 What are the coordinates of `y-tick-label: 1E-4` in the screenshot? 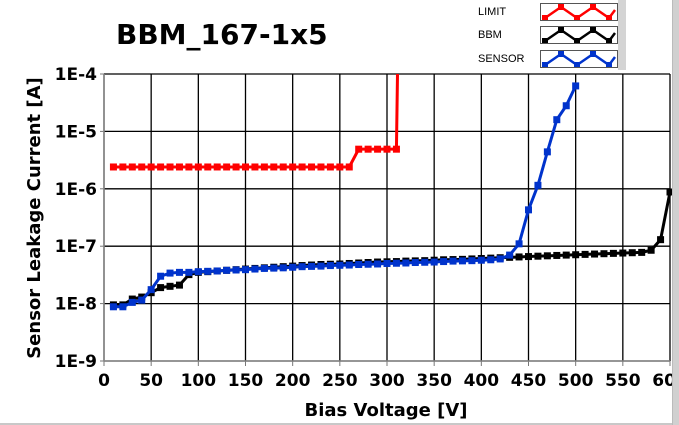 It's located at (76, 75).